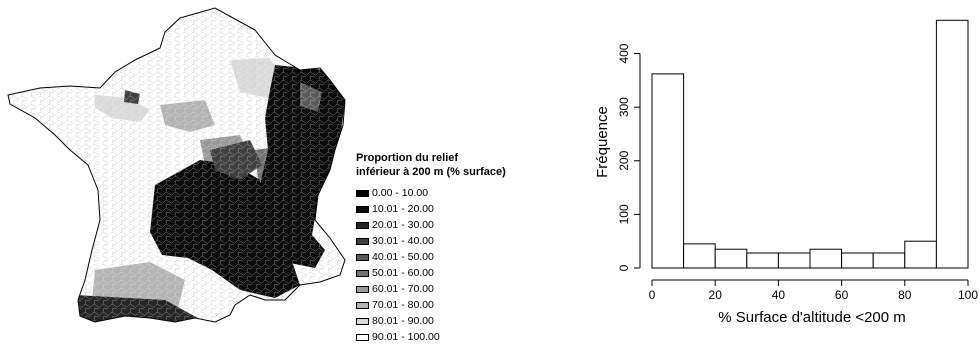  What do you see at coordinates (403, 257) in the screenshot?
I see `legend-label: 40.01 - 50.00` at bounding box center [403, 257].